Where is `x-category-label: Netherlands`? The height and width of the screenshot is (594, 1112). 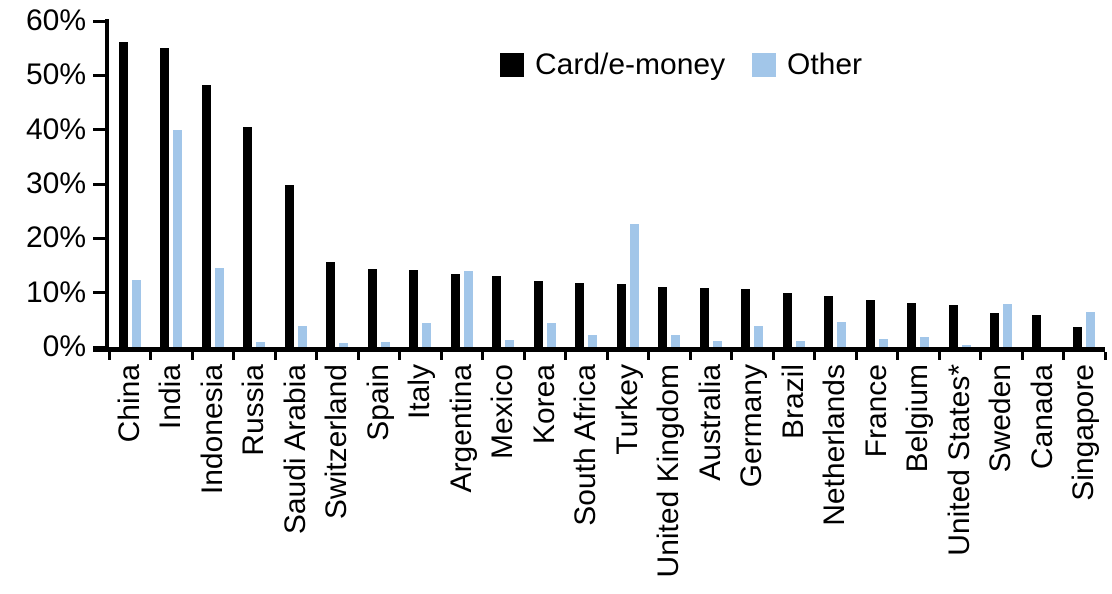 x-category-label: Netherlands is located at coordinates (835, 445).